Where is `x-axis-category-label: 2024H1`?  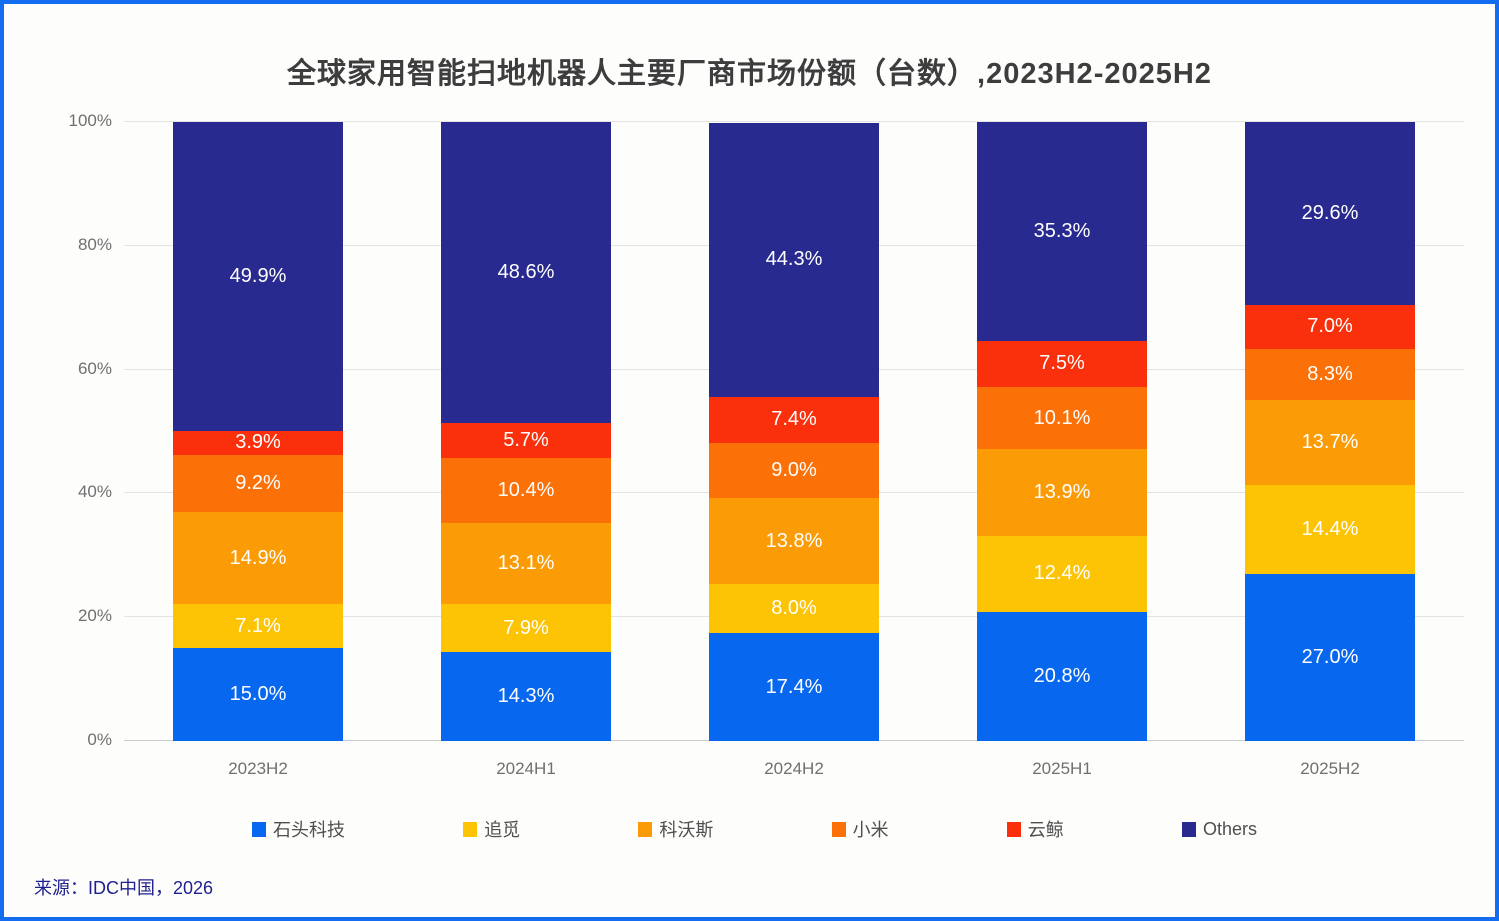
x-axis-category-label: 2024H1 is located at coordinates (526, 768).